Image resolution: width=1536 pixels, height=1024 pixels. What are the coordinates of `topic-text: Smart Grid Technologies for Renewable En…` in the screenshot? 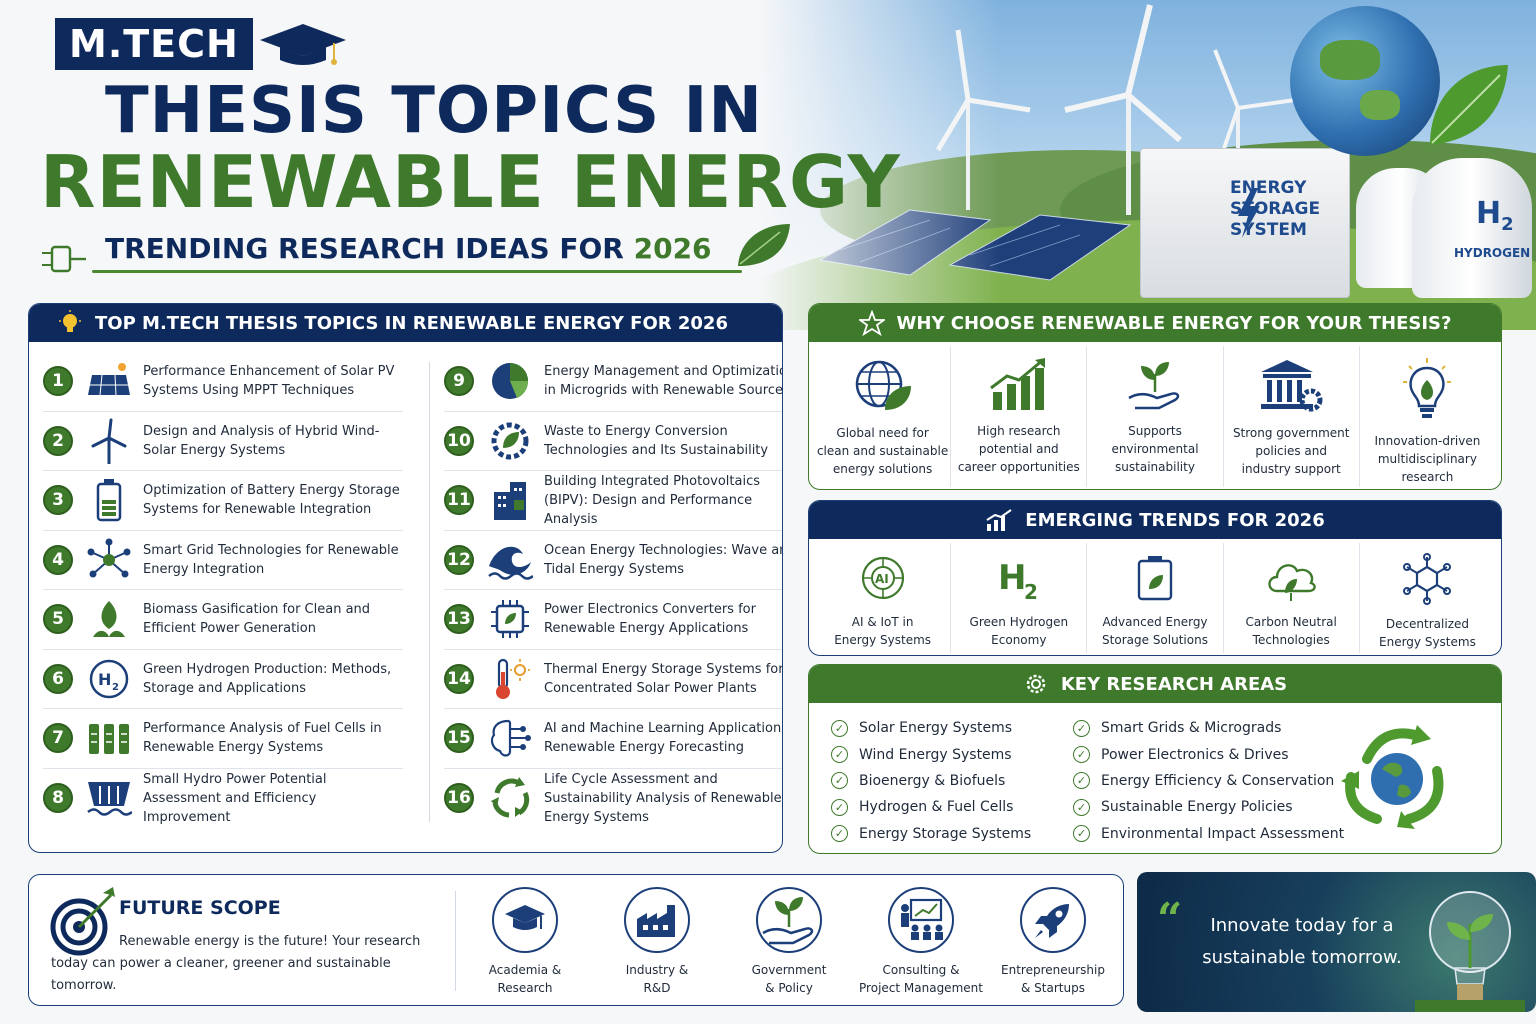 It's located at (271, 559).